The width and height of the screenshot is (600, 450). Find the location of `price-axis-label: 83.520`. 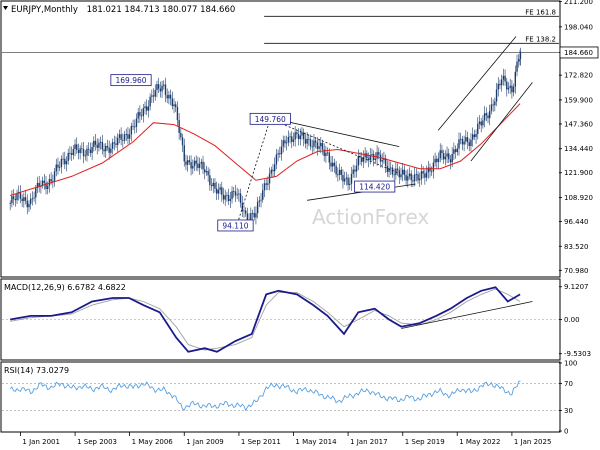

price-axis-label: 83.520 is located at coordinates (576, 247).